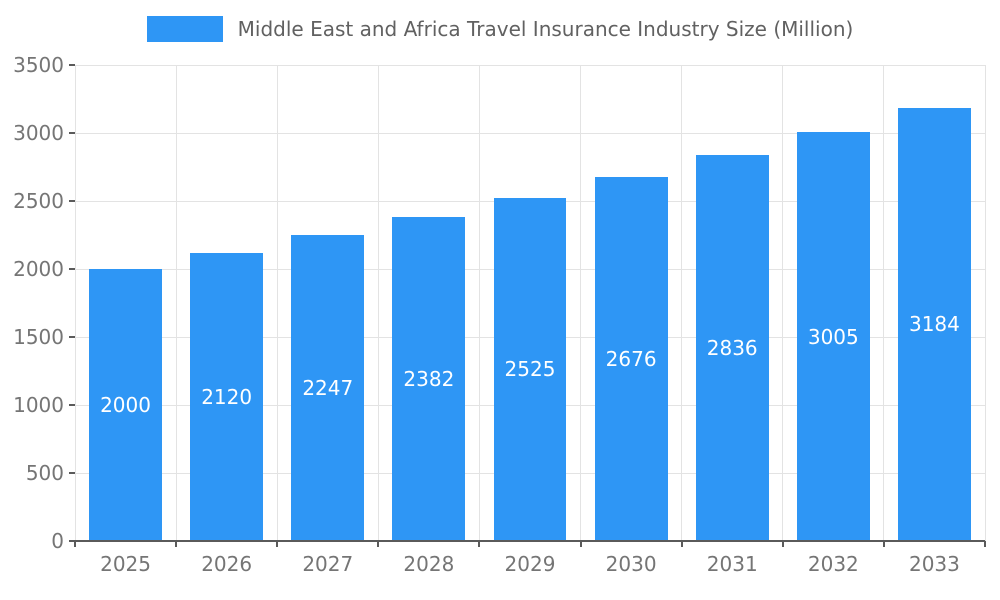  What do you see at coordinates (227, 564) in the screenshot?
I see `x-axis-label: 2026` at bounding box center [227, 564].